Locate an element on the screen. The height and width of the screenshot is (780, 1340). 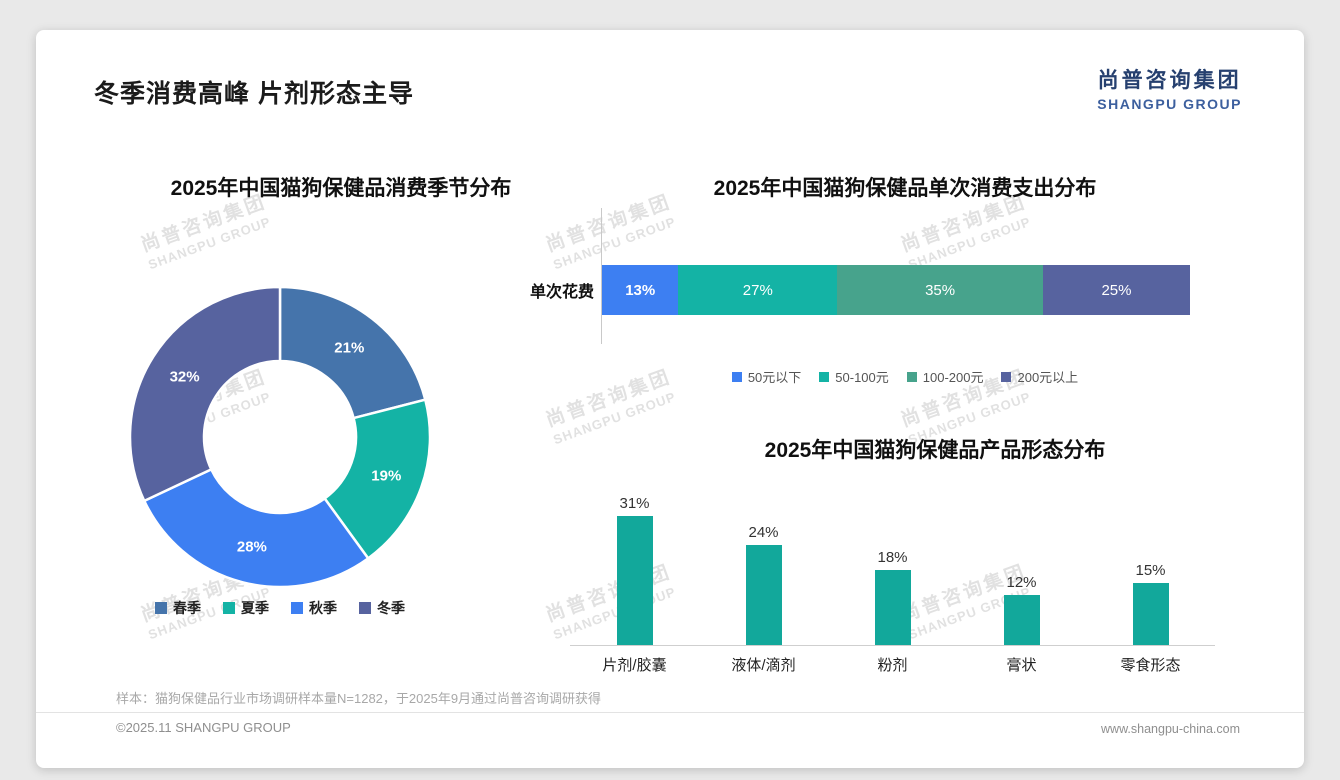
legend-item: 100-200元 is located at coordinates (945, 376).